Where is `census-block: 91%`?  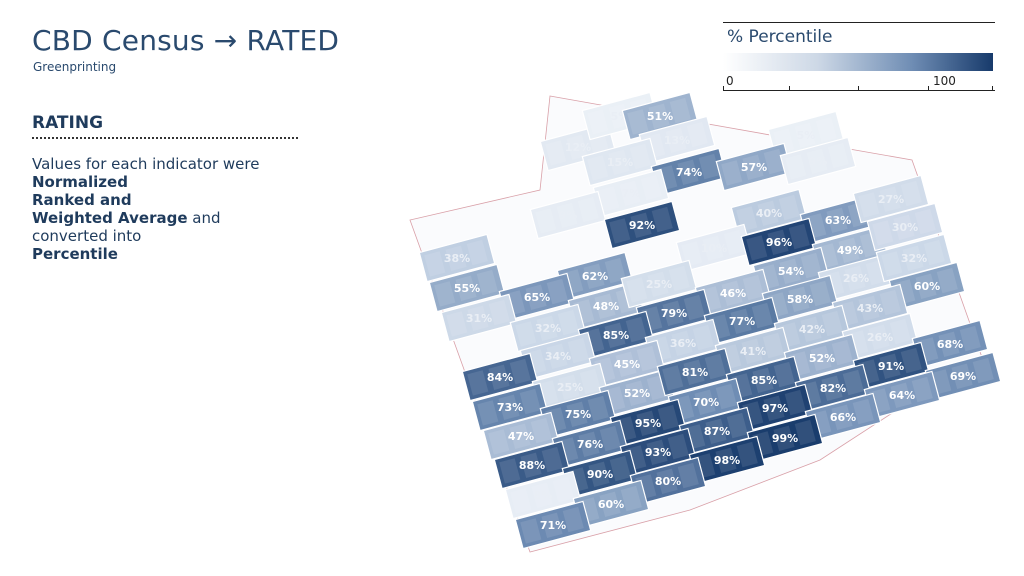
census-block: 91% is located at coordinates (891, 366).